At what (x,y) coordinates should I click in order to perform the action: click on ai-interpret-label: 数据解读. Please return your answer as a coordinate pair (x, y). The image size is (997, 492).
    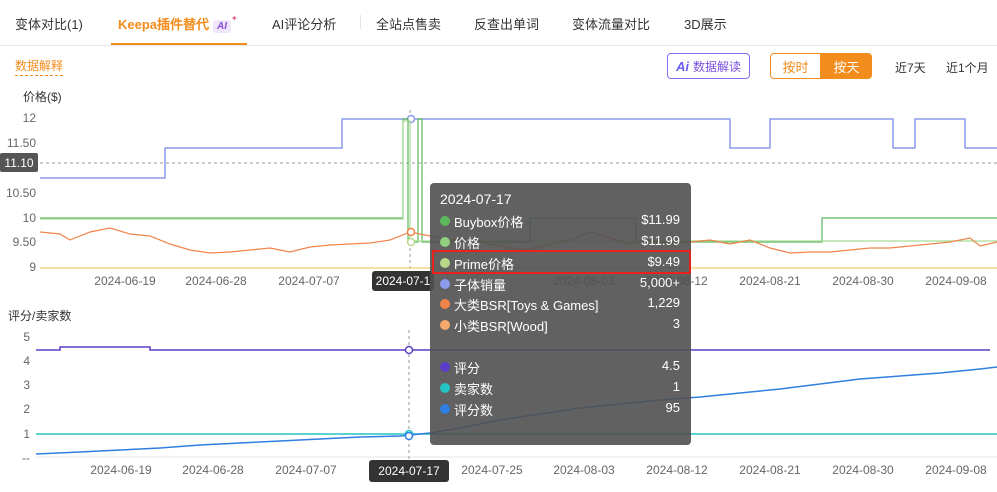
    Looking at the image, I should click on (716, 66).